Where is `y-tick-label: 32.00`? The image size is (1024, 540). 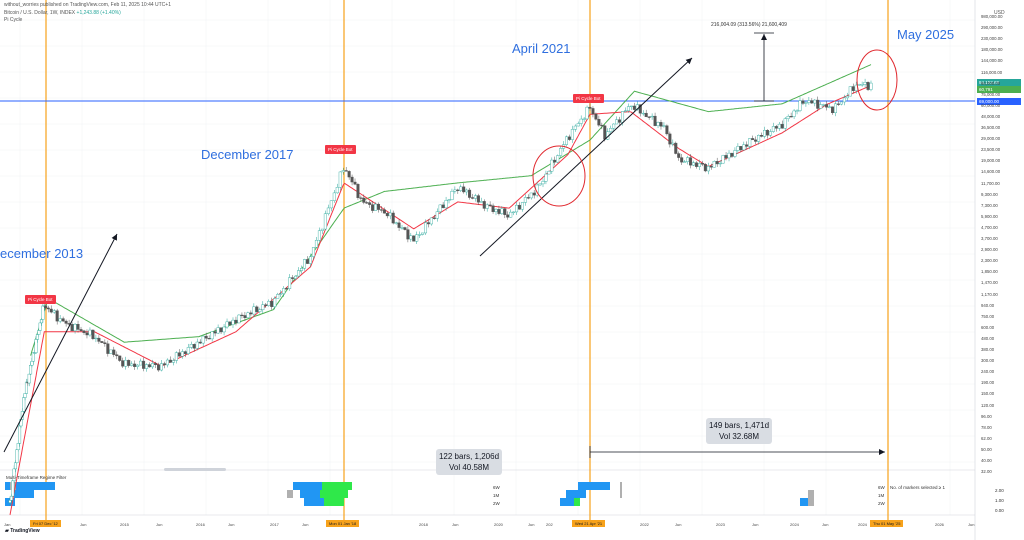 y-tick-label: 32.00 is located at coordinates (986, 472).